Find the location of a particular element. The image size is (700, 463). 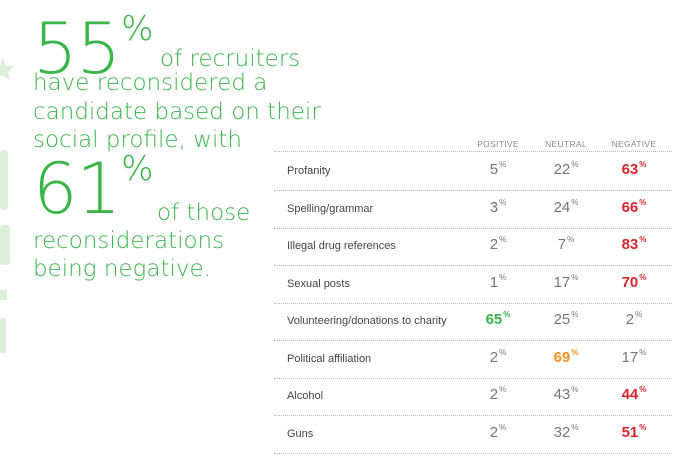

row-label: Illegal drug references is located at coordinates (341, 246).